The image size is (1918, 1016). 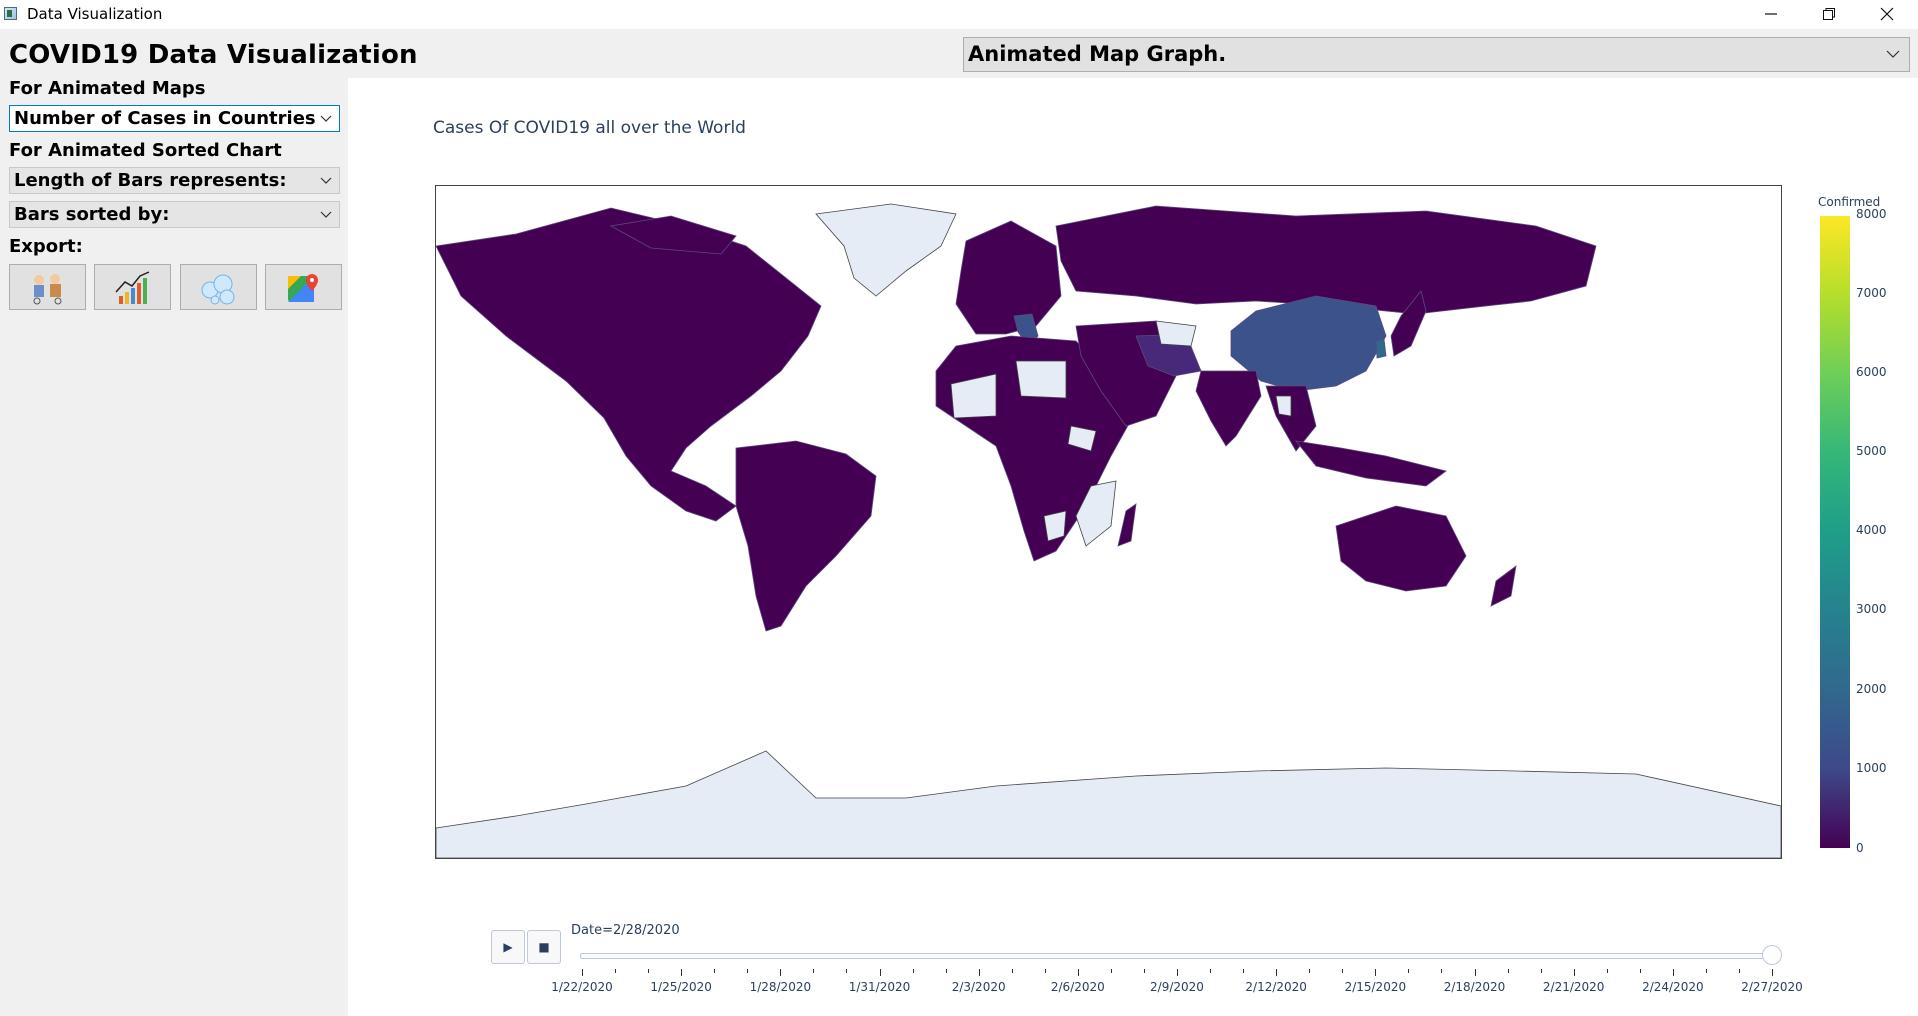 What do you see at coordinates (213, 55) in the screenshot?
I see `app-heading: COVID19 Data Visualization` at bounding box center [213, 55].